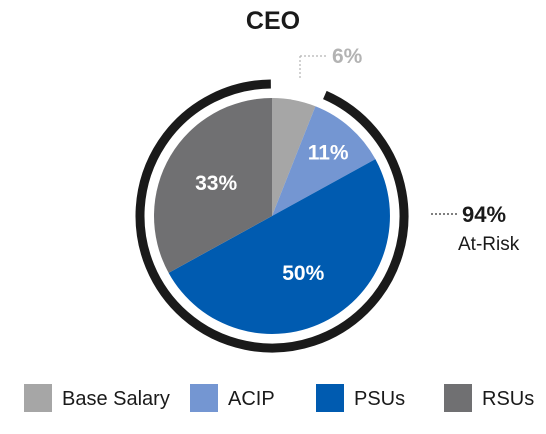 The height and width of the screenshot is (434, 546). I want to click on legend-label-rsus: RSUs, so click(508, 399).